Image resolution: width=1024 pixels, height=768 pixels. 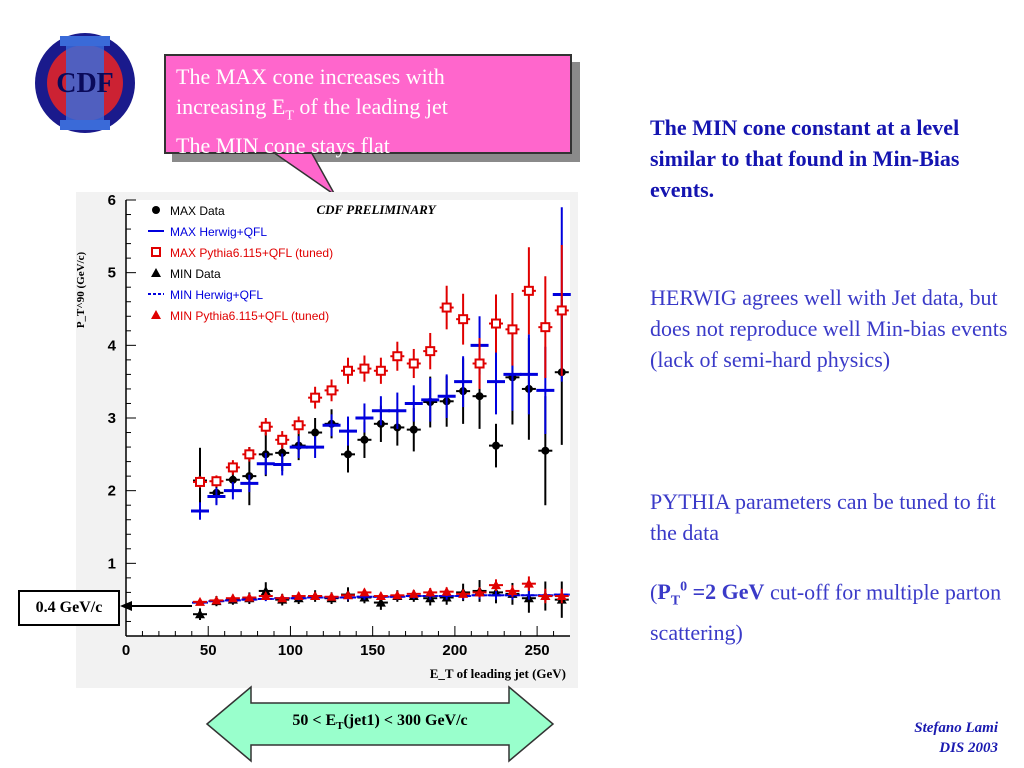 I want to click on y-tick-label: 3, so click(x=112, y=418).